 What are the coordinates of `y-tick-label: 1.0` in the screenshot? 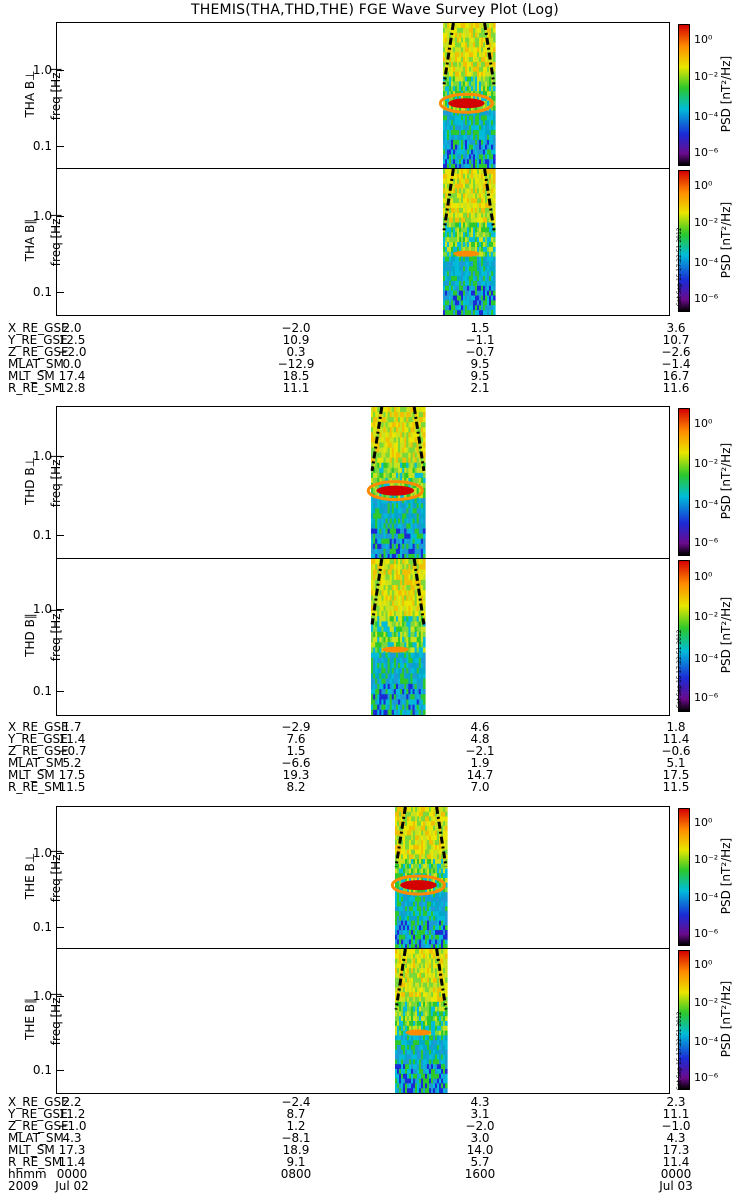 It's located at (42, 456).